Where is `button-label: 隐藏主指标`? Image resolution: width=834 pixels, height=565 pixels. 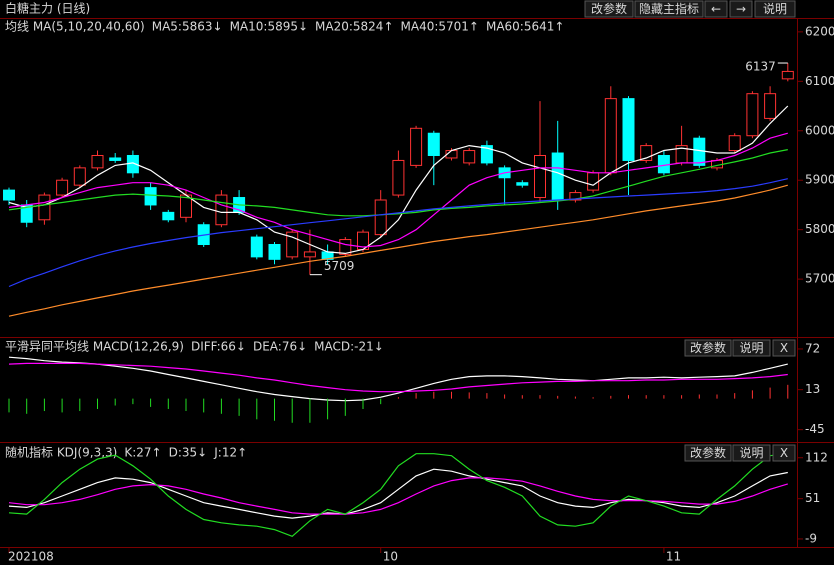
button-label: 隐藏主指标 is located at coordinates (669, 8).